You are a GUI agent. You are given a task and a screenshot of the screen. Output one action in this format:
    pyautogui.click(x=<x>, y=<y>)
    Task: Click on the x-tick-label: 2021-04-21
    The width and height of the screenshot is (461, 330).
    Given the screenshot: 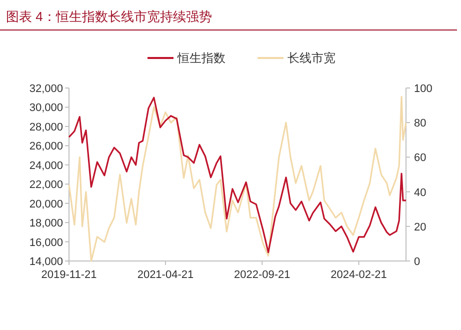 What is the action you would take?
    pyautogui.click(x=165, y=275)
    